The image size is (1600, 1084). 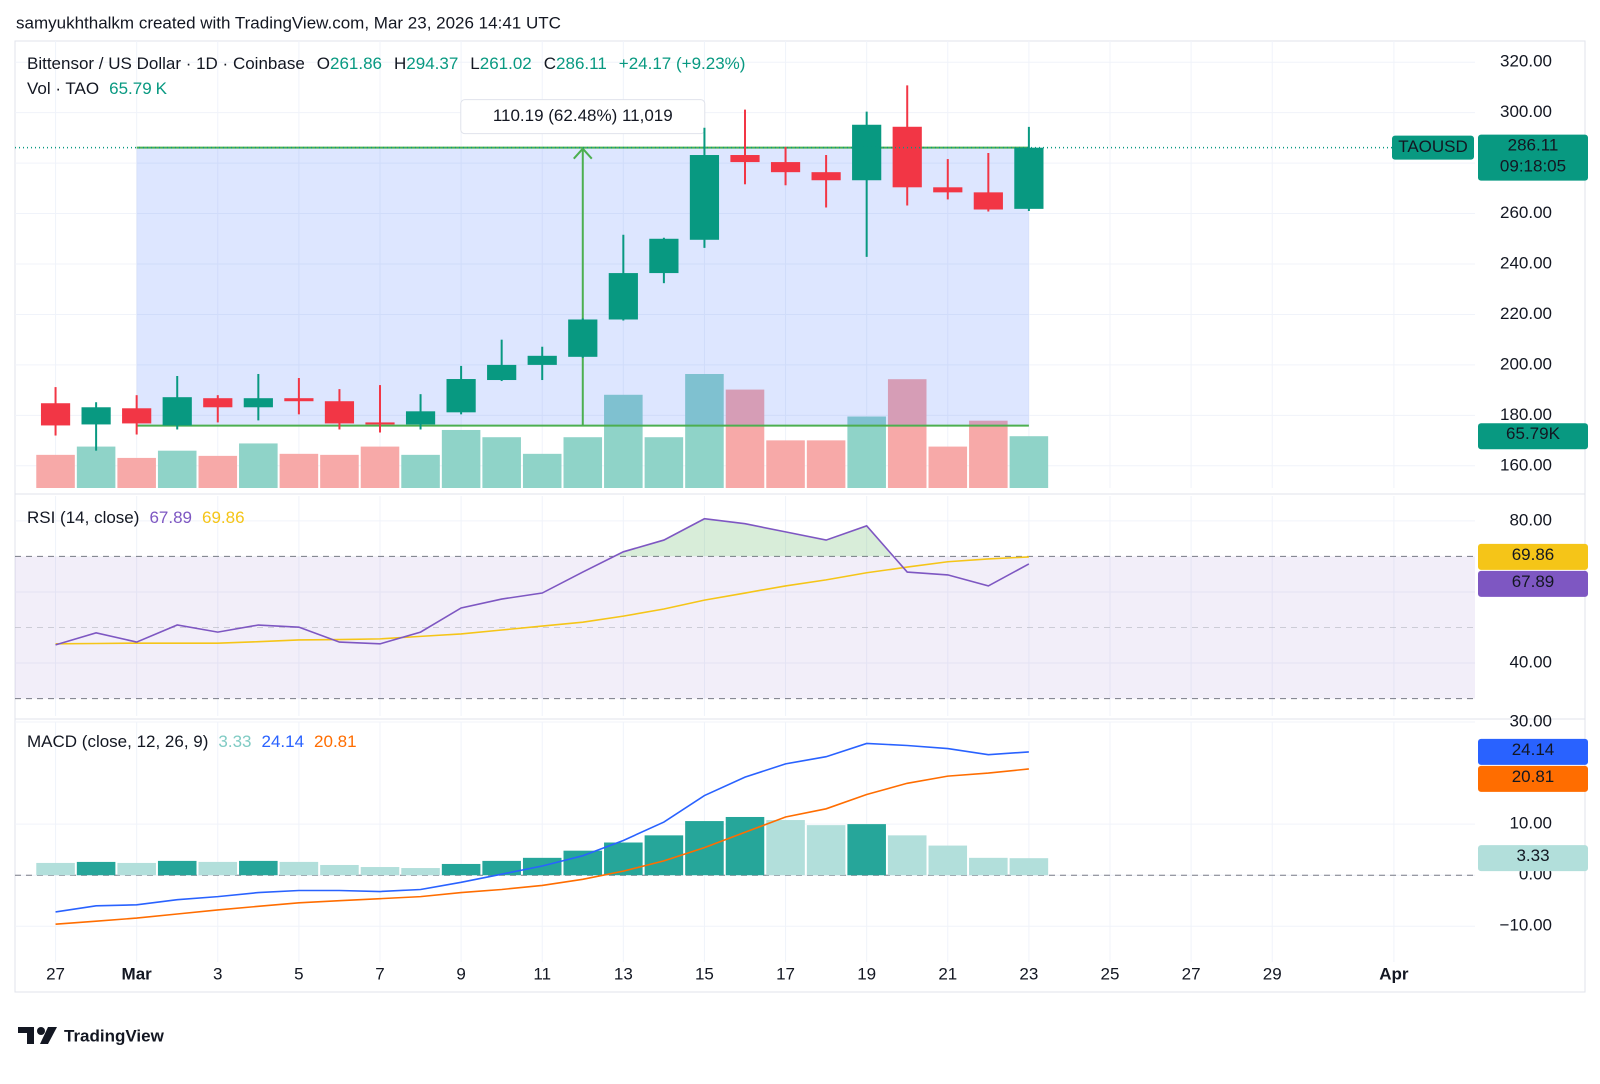 What do you see at coordinates (785, 973) in the screenshot?
I see `x-tick-label: 17` at bounding box center [785, 973].